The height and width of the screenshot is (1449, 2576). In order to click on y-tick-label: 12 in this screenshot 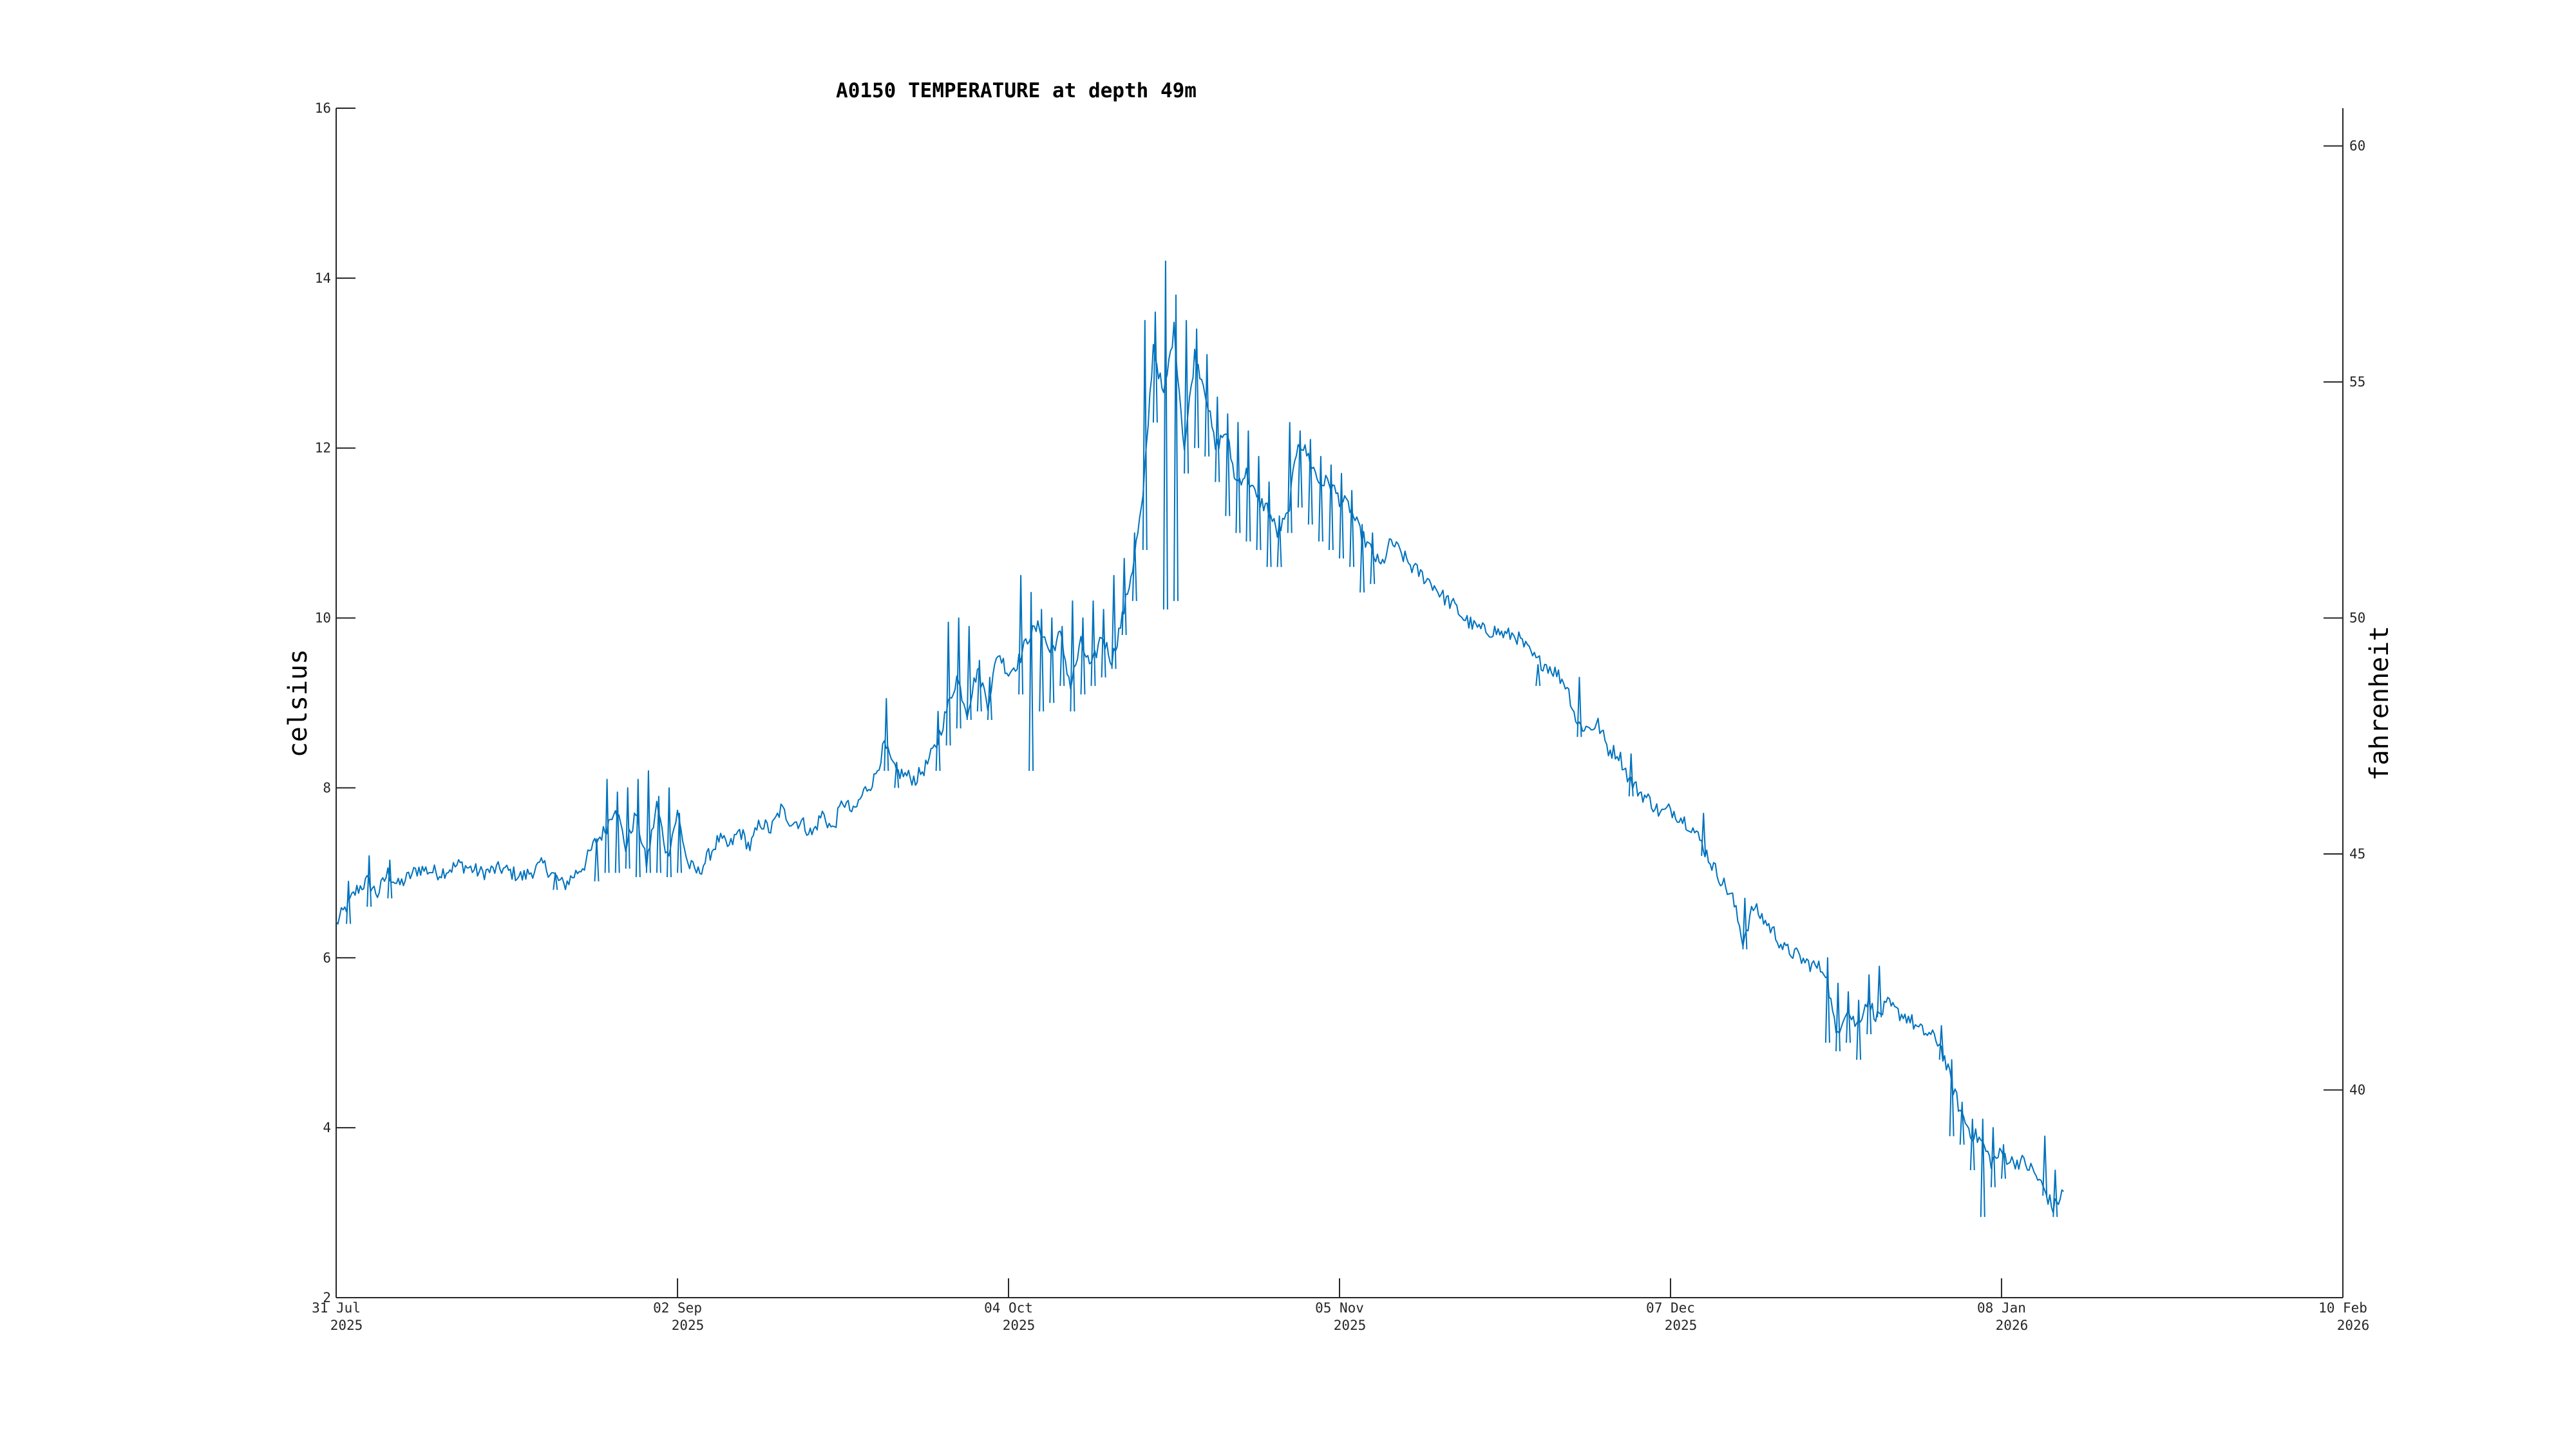, I will do `click(323, 448)`.